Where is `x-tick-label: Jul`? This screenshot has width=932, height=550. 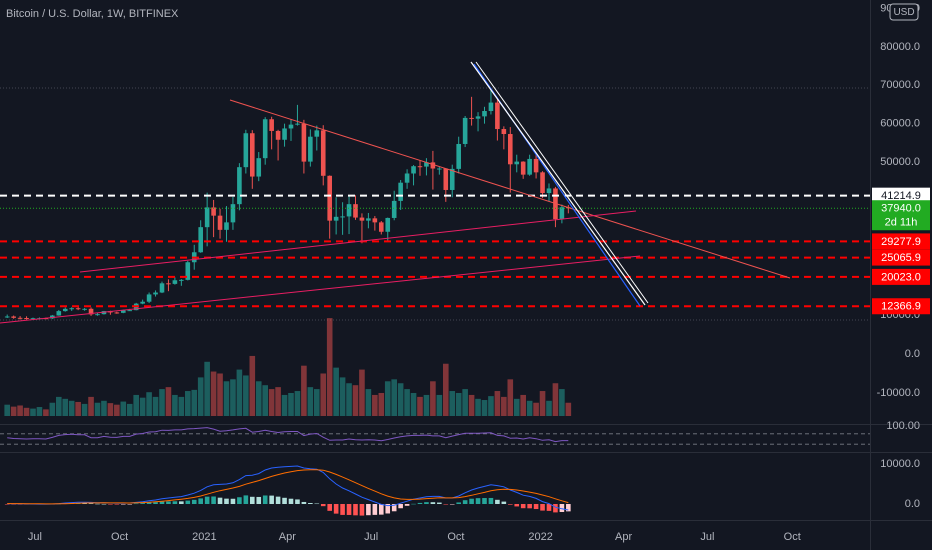 x-tick-label: Jul is located at coordinates (707, 537).